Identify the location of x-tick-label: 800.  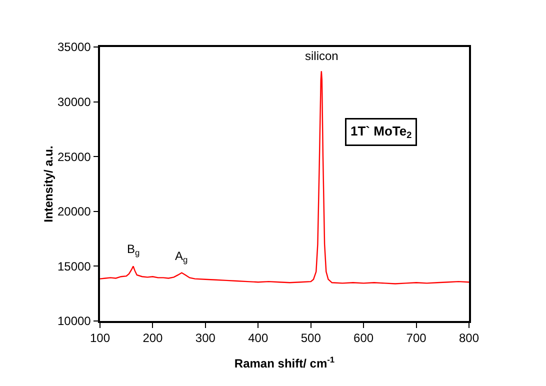
(469, 338).